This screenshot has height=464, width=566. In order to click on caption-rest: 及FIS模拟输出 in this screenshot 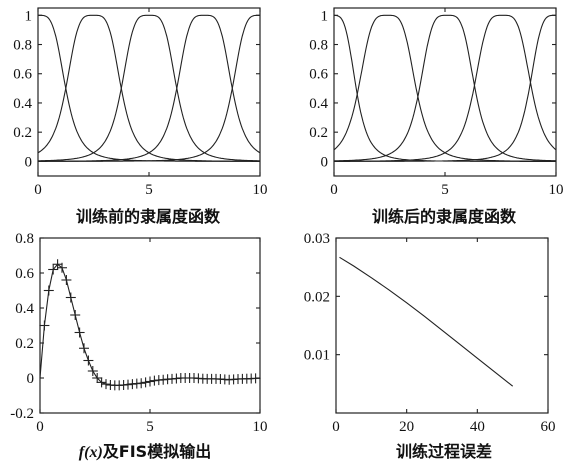, I will do `click(157, 451)`.